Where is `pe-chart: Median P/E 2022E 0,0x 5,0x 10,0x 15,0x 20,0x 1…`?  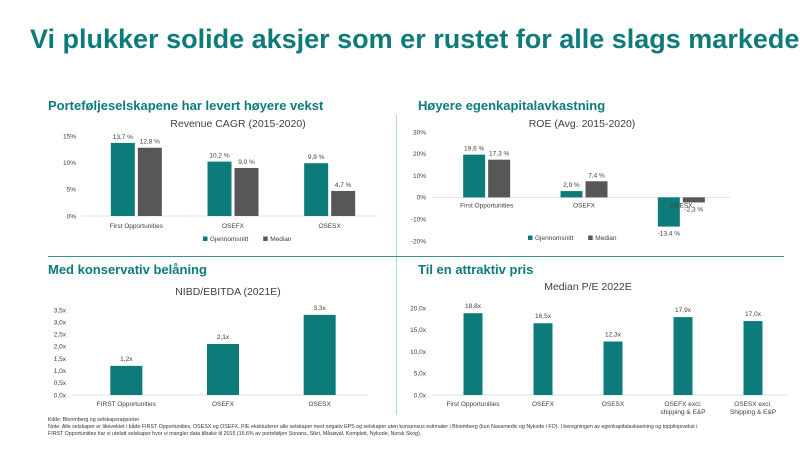
pe-chart: Median P/E 2022E 0,0x 5,0x 10,0x 15,0x 20,0x 1… is located at coordinates (599, 348).